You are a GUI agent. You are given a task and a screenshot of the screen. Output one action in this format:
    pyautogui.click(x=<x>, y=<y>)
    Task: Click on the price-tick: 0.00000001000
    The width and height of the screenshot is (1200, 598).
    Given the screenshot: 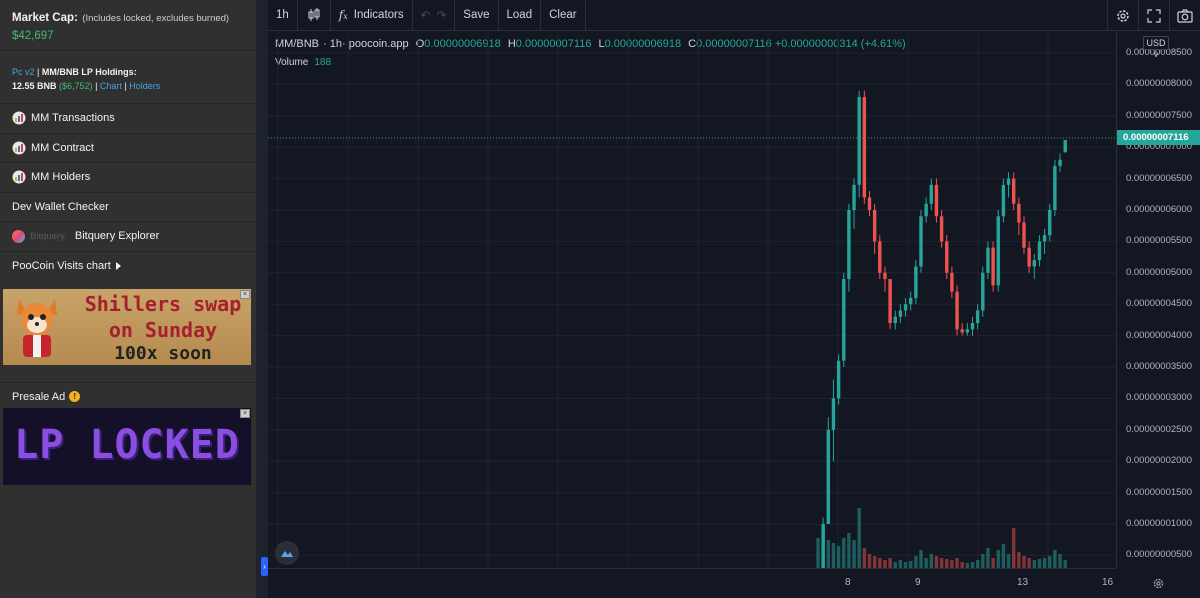 What is the action you would take?
    pyautogui.click(x=1158, y=523)
    